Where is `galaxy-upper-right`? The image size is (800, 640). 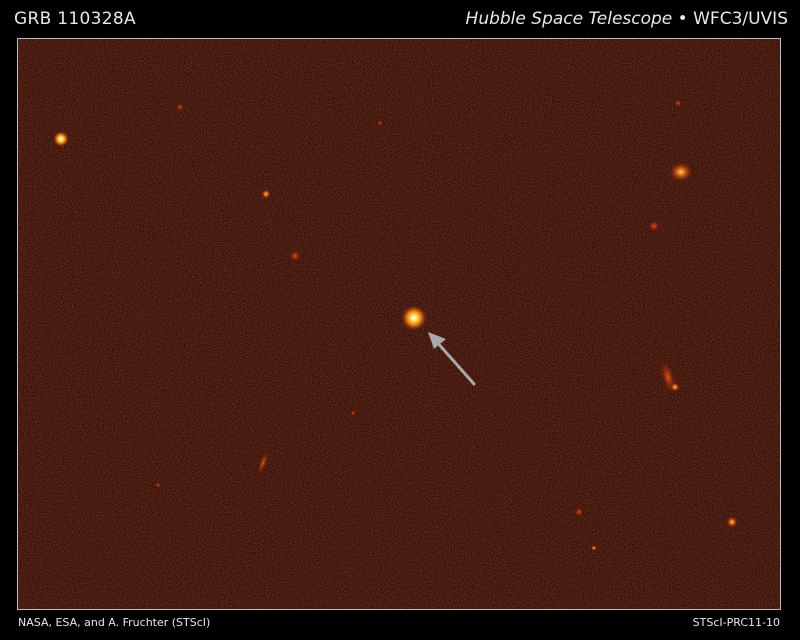
galaxy-upper-right is located at coordinates (681, 172).